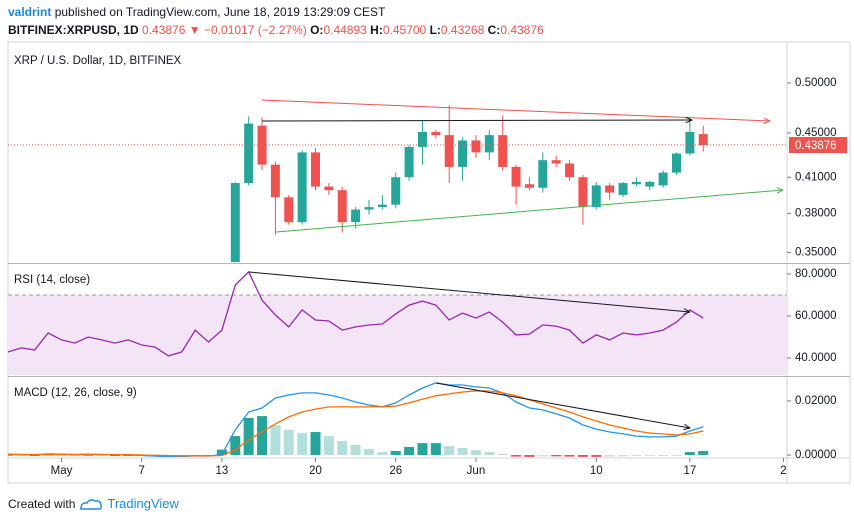  Describe the element at coordinates (395, 471) in the screenshot. I see `x-tick-label: 26` at that location.